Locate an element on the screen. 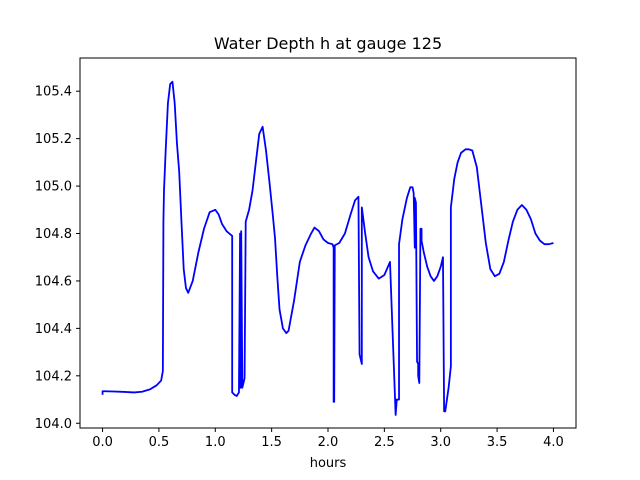 This screenshot has height=480, width=640. y-tick-label: 104.6 is located at coordinates (53, 281).